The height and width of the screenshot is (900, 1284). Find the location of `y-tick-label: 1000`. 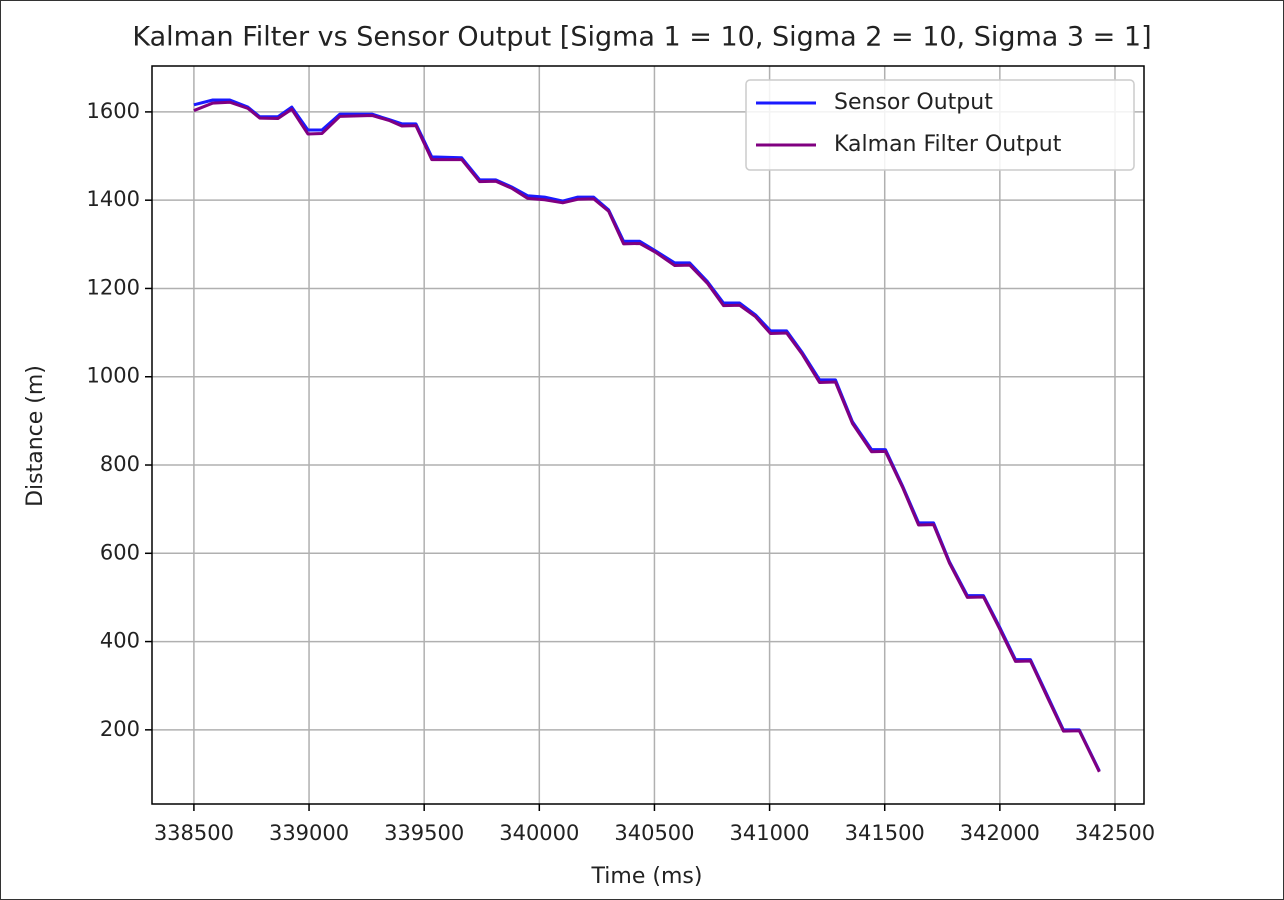

y-tick-label: 1000 is located at coordinates (113, 376).